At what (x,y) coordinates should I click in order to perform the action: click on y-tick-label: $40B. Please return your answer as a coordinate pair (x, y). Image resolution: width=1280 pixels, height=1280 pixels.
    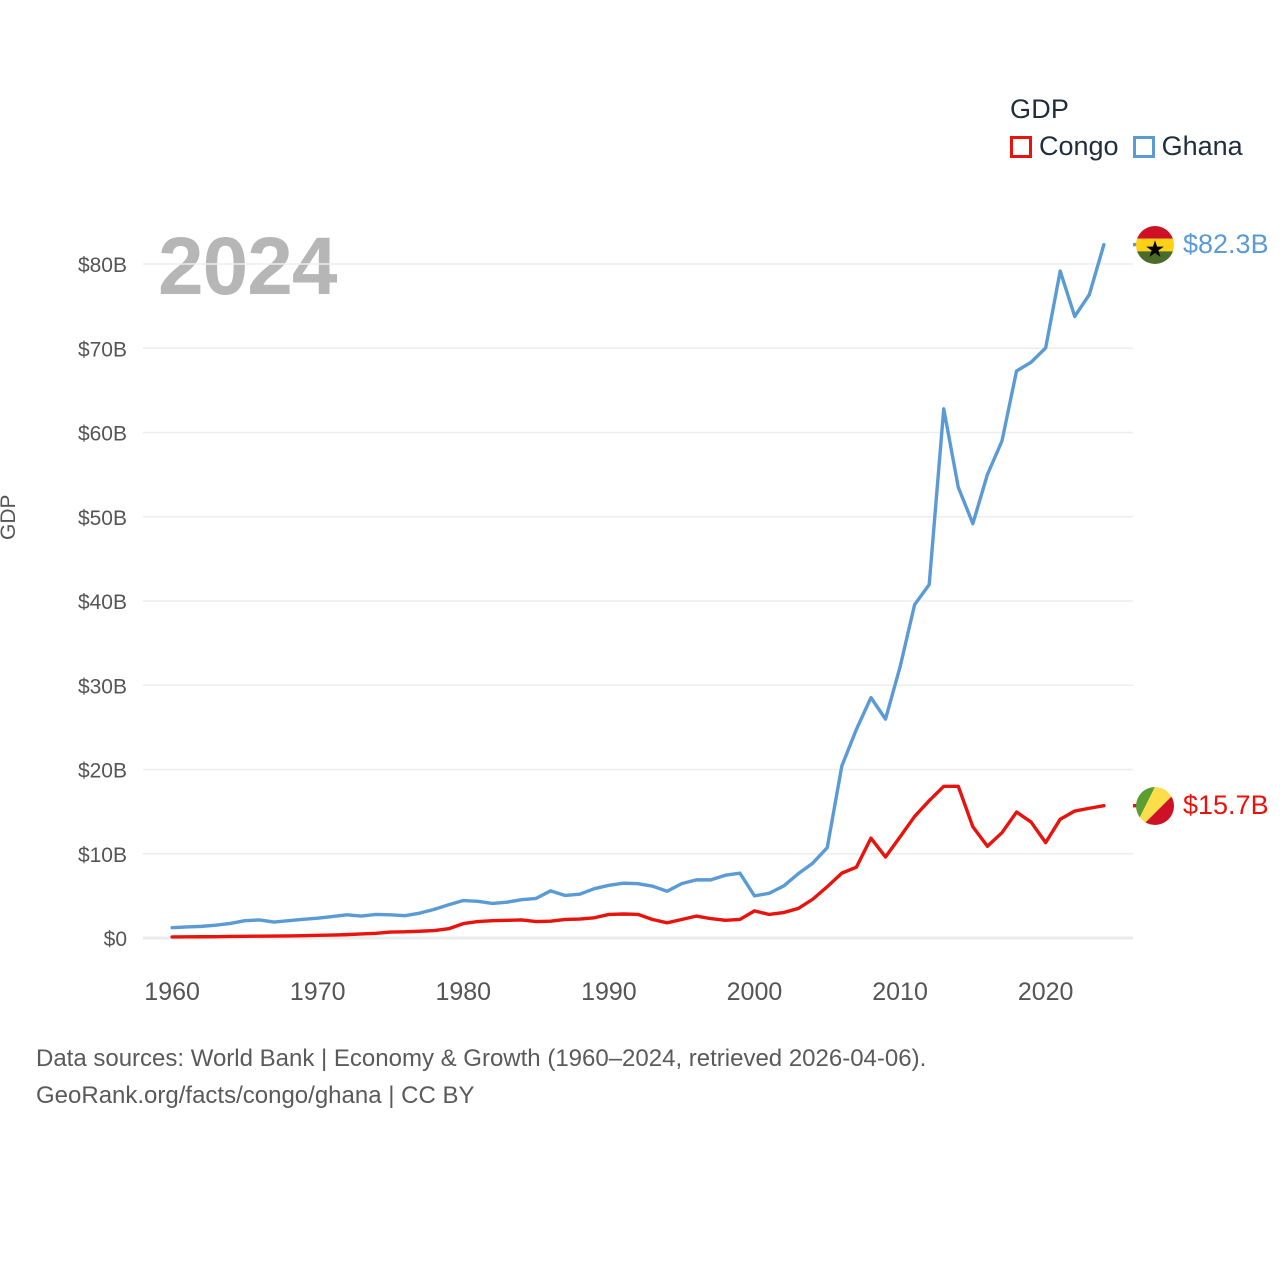
    Looking at the image, I should click on (102, 602).